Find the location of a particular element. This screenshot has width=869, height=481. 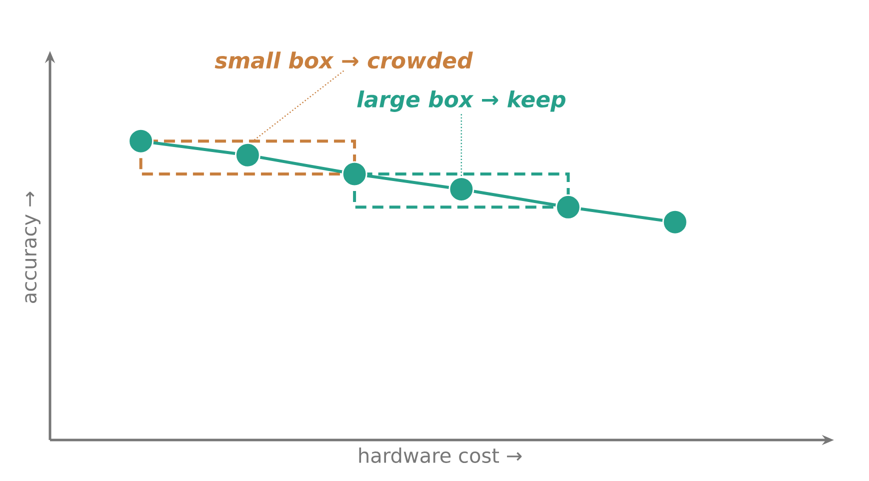

y-axis-title: accuracy → is located at coordinates (32, 247).